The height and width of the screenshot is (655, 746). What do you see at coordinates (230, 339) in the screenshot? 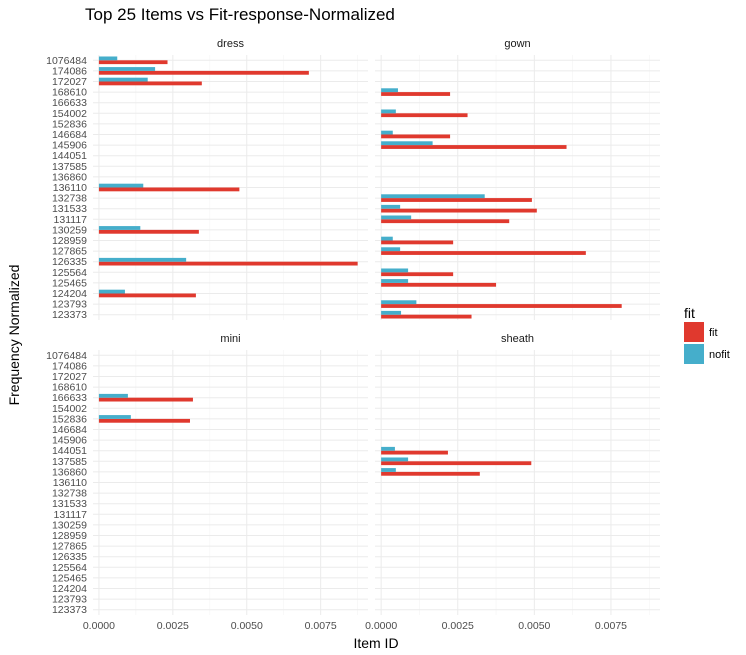
I see `panel-strip-label: mini` at bounding box center [230, 339].